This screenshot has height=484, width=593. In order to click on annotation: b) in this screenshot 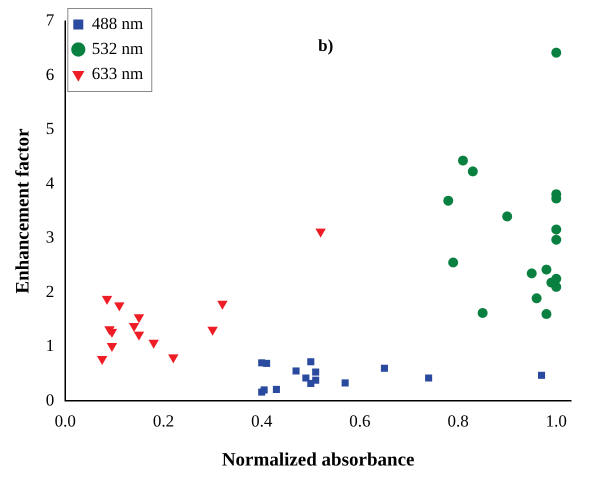, I will do `click(326, 46)`.